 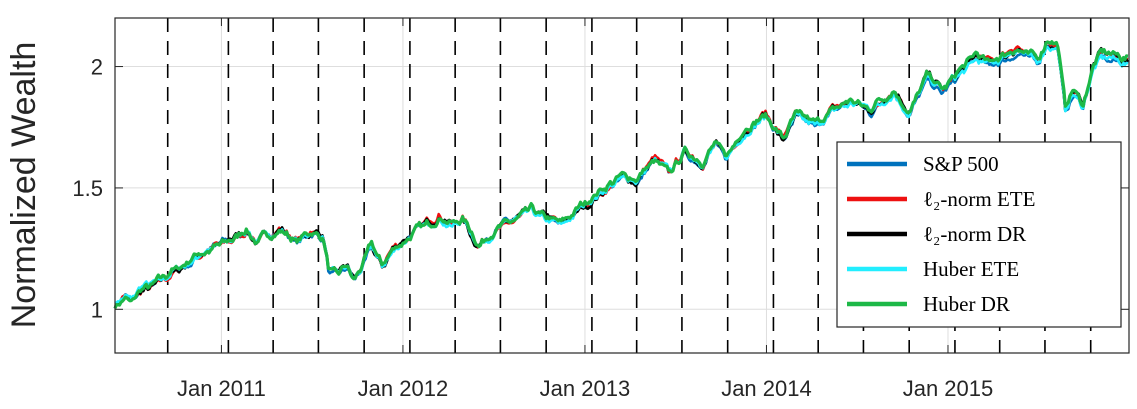 I want to click on y-tick-label: 1, so click(x=97, y=309).